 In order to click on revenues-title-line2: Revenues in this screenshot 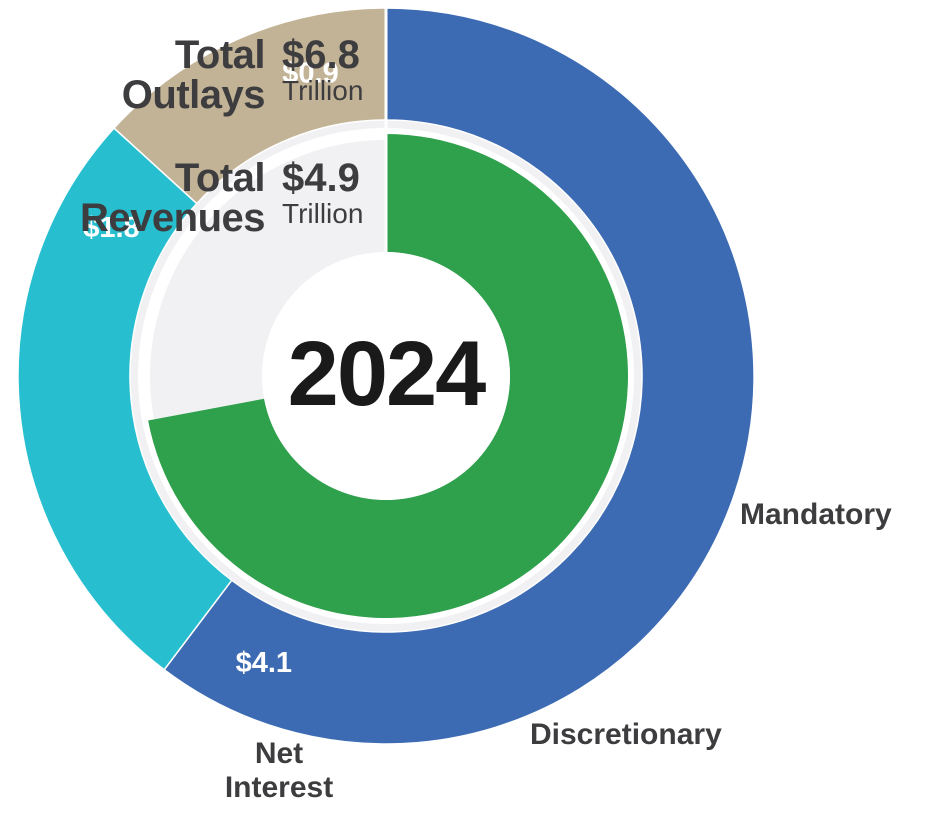, I will do `click(172, 218)`.